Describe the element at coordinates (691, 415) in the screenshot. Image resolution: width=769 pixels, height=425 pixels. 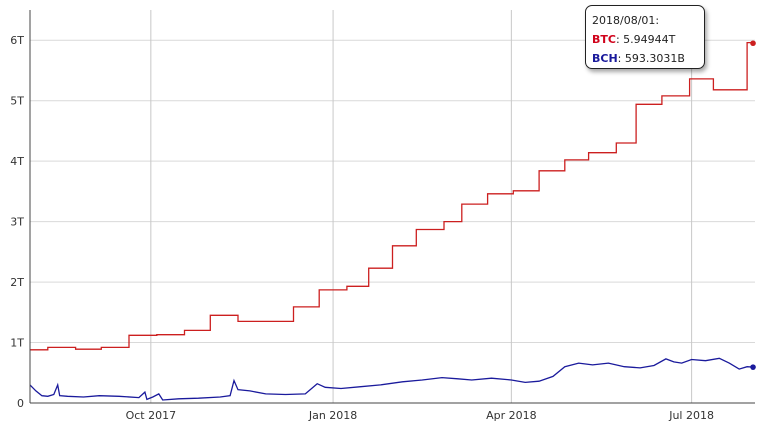
I see `x-tick-label: Jul 2018` at that location.